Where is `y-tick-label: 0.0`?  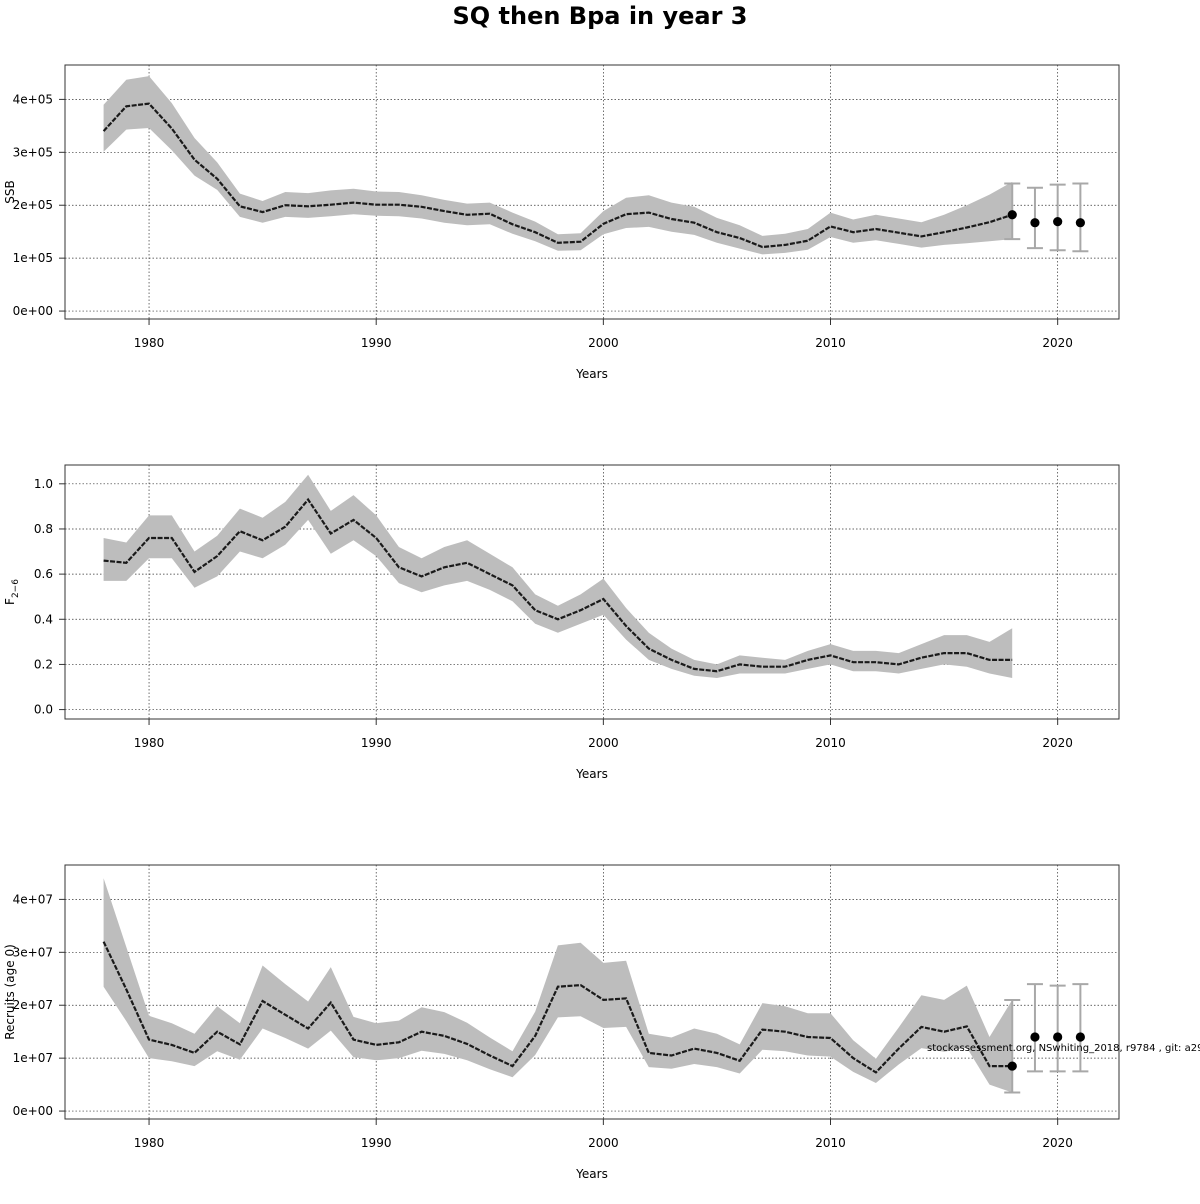 y-tick-label: 0.0 is located at coordinates (43, 710).